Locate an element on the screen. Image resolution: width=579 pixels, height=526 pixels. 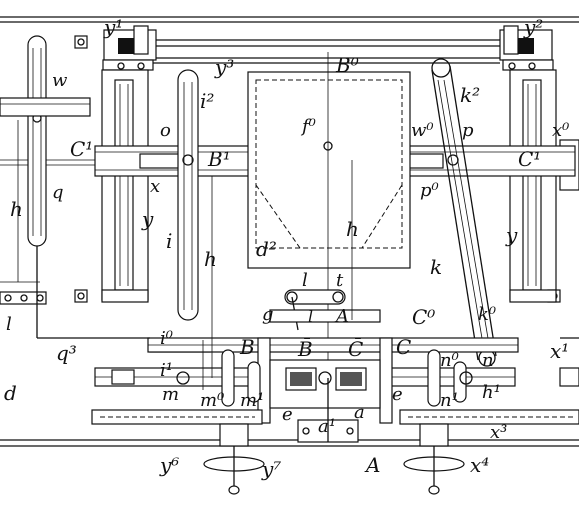
label-C0: C⁰ is located at coordinates (423, 317).